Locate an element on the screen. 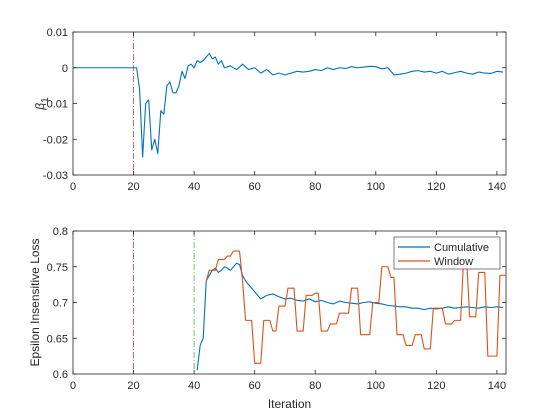  subplot-loss-ylabel: Epsilon Insensitive Loss is located at coordinates (35, 302).